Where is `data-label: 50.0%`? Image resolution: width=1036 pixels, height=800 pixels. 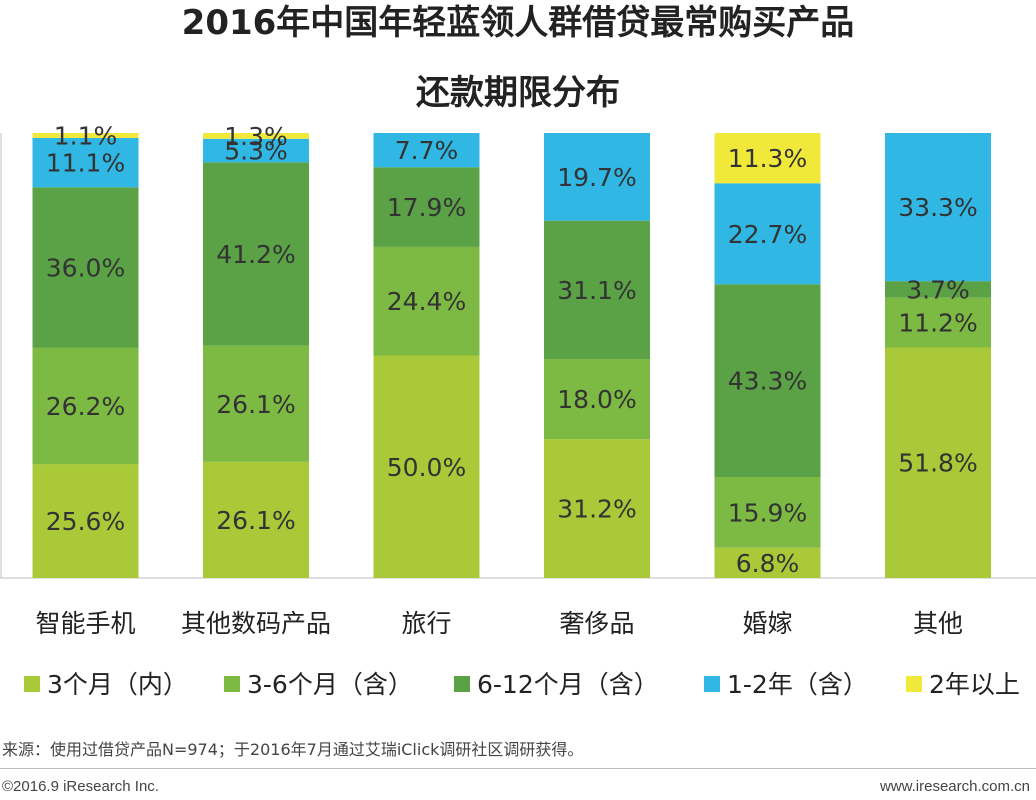 data-label: 50.0% is located at coordinates (426, 467).